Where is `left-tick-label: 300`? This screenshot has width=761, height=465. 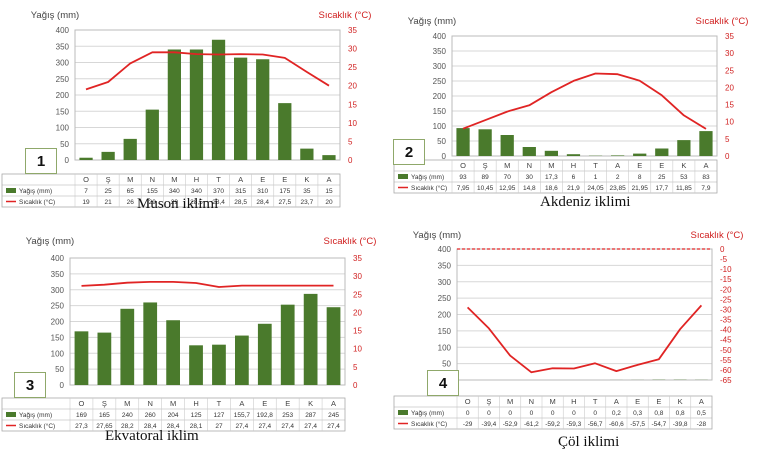 left-tick-label: 300 is located at coordinates (440, 66).